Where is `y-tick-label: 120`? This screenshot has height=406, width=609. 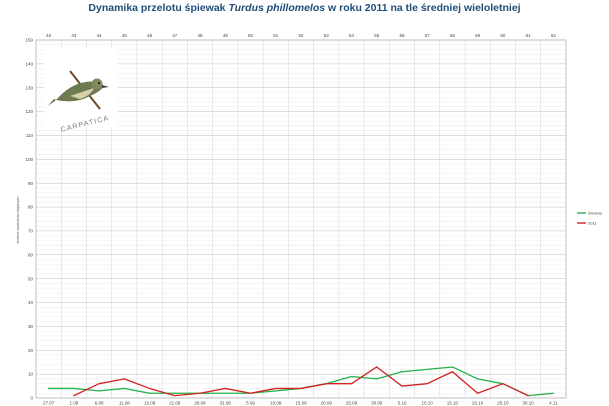
y-tick-label: 120 is located at coordinates (29, 111).